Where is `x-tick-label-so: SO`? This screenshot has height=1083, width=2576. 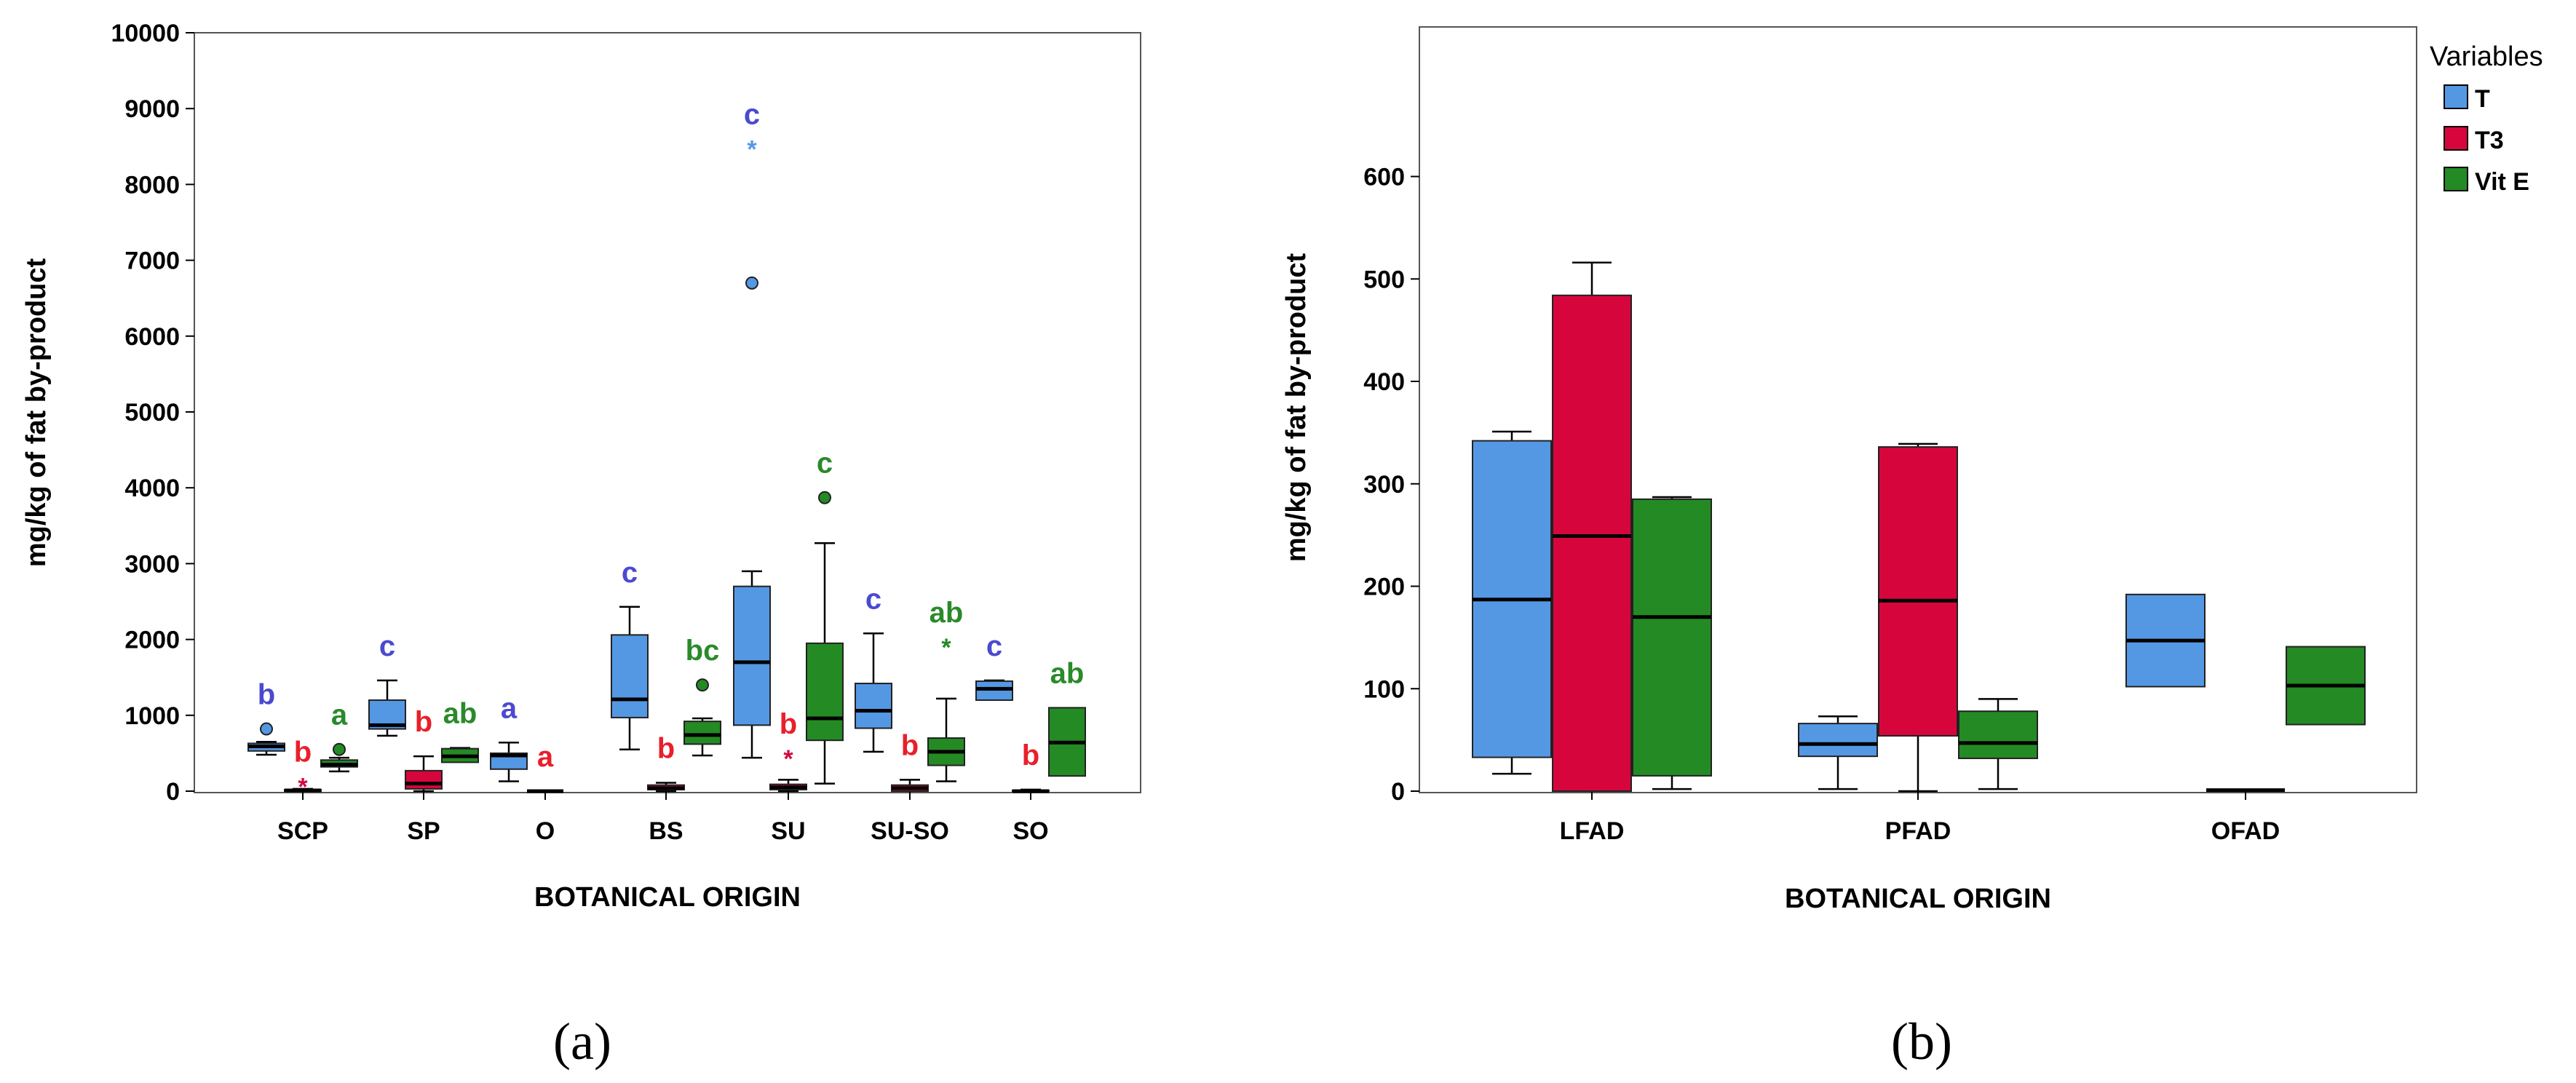
x-tick-label-so: SO is located at coordinates (1030, 831).